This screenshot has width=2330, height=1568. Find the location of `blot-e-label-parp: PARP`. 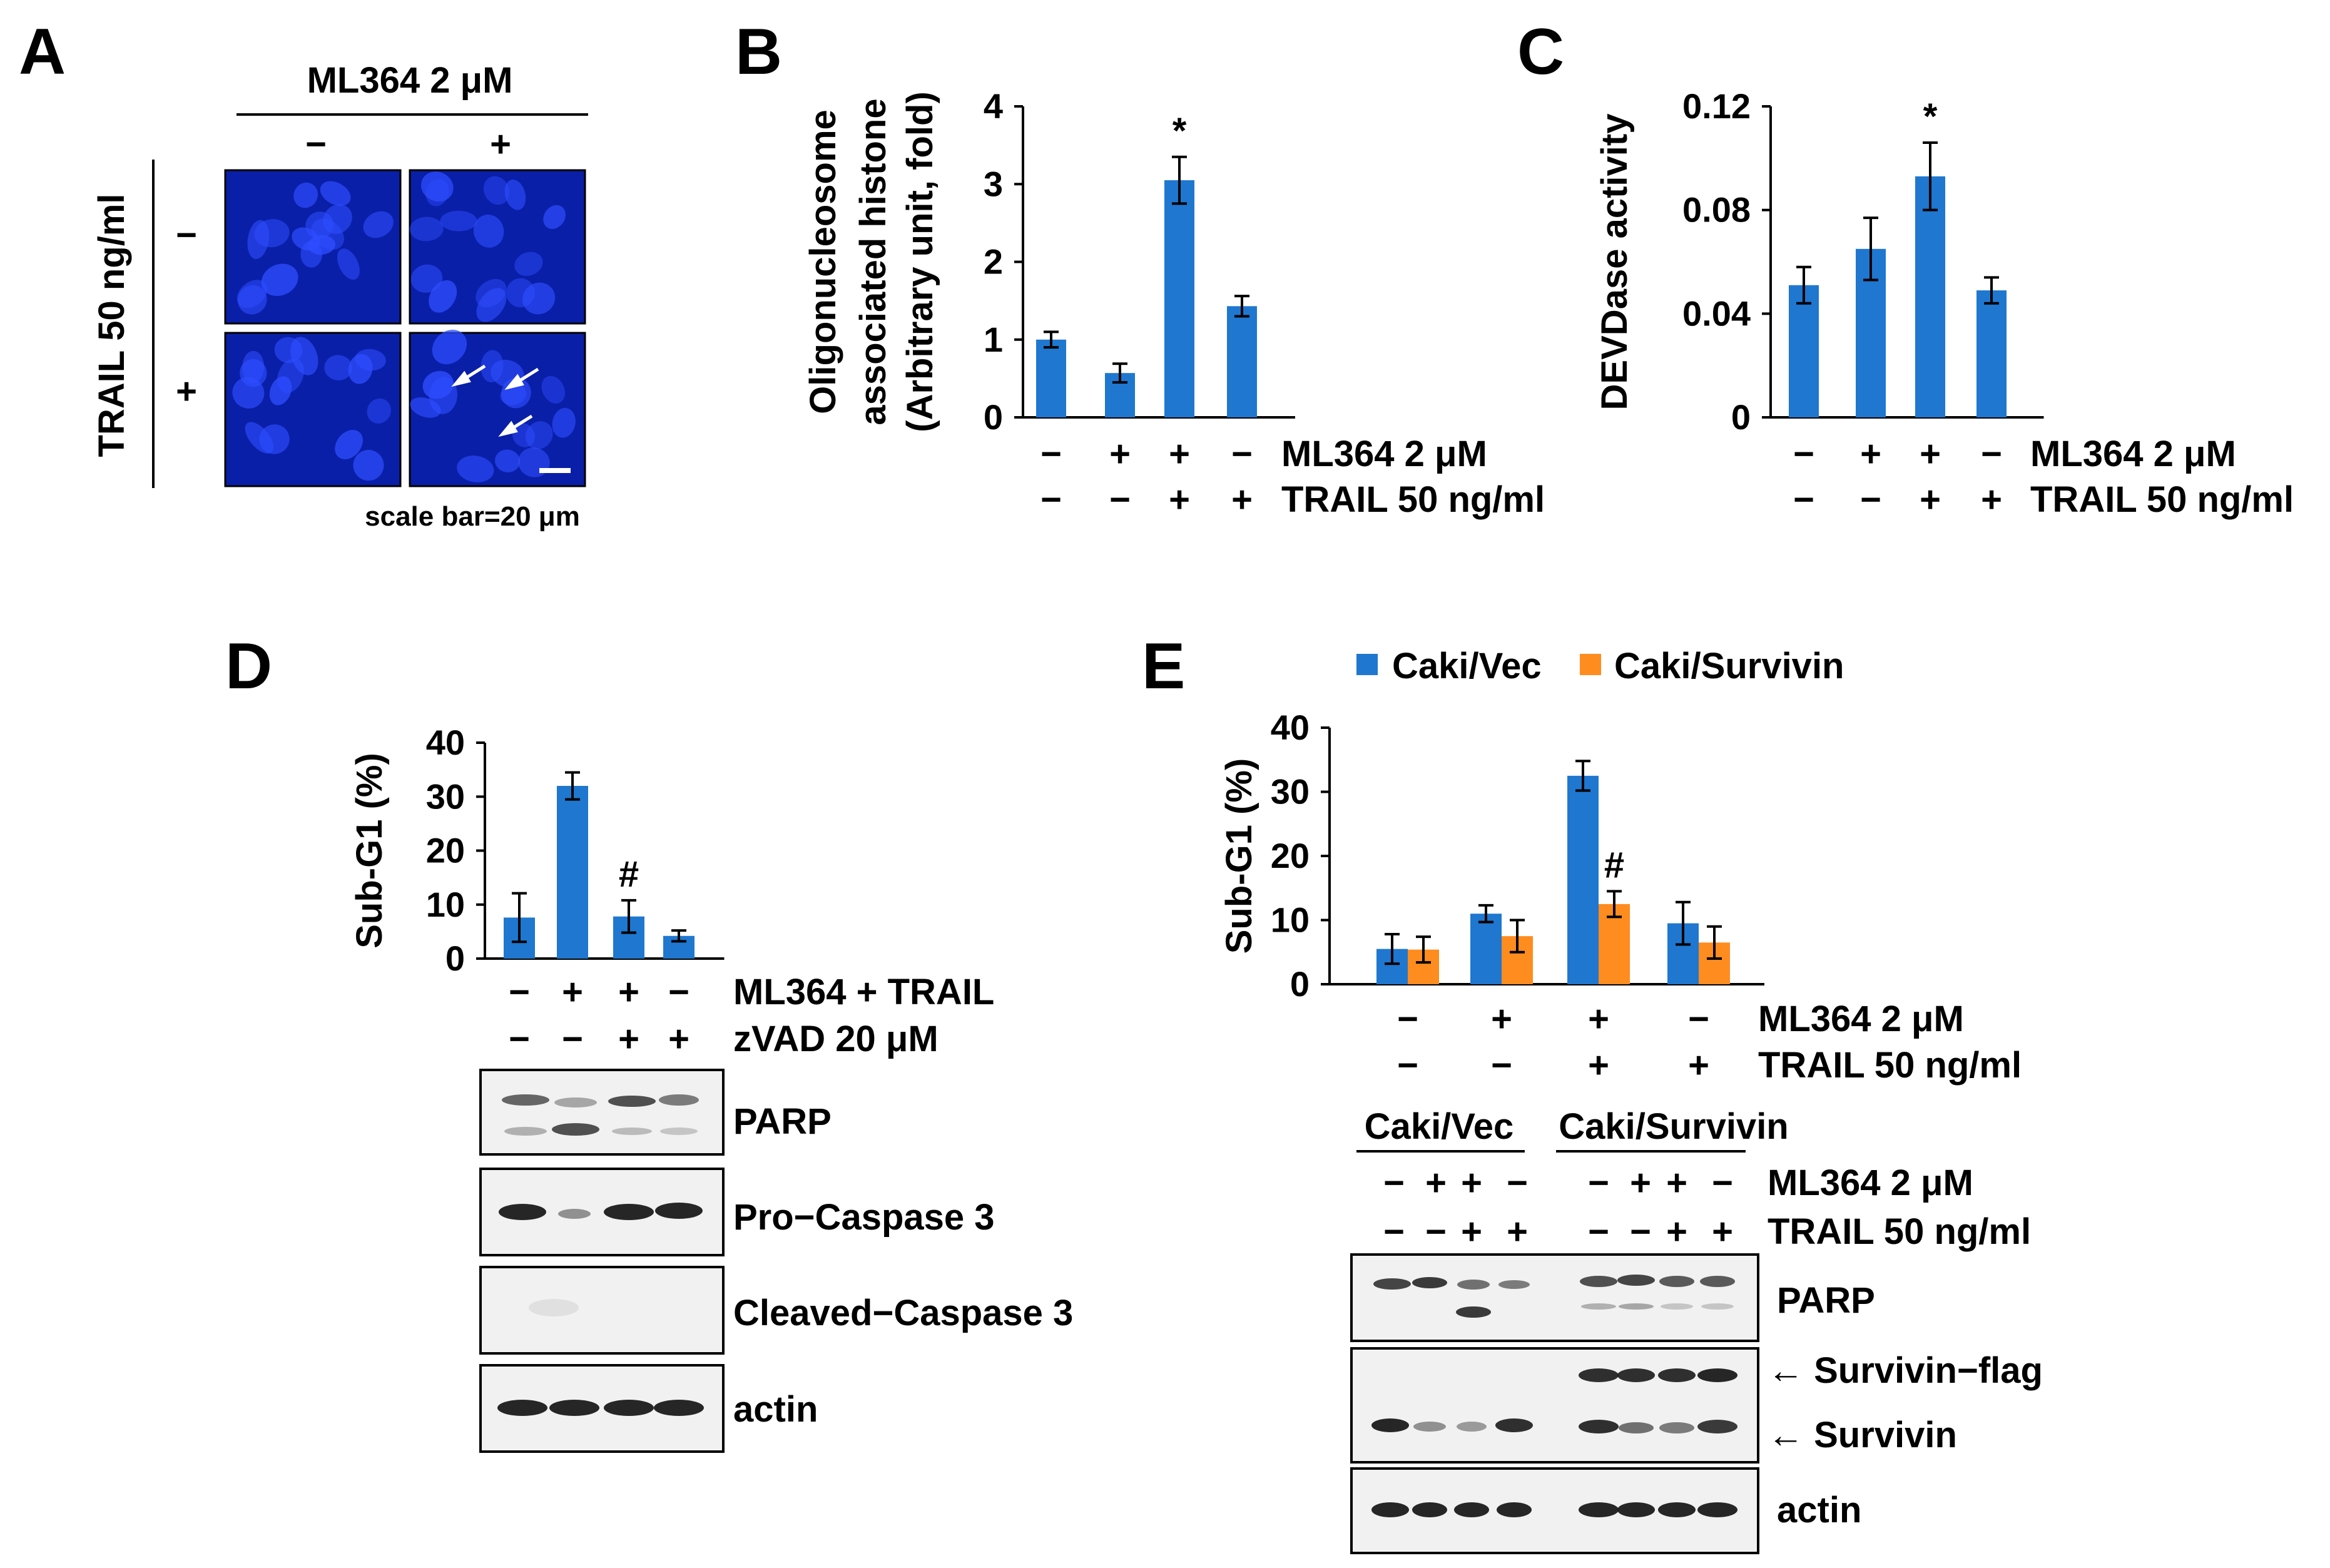

blot-e-label-parp: PARP is located at coordinates (1826, 1301).